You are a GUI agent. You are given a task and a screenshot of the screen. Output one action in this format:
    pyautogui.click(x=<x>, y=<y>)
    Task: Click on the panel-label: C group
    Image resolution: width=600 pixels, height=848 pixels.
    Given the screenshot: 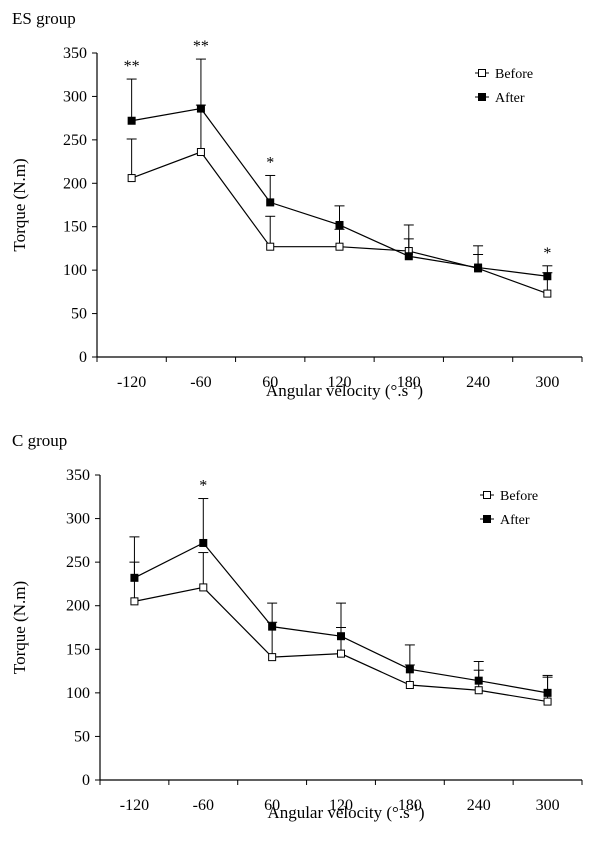 What is the action you would take?
    pyautogui.click(x=39, y=440)
    